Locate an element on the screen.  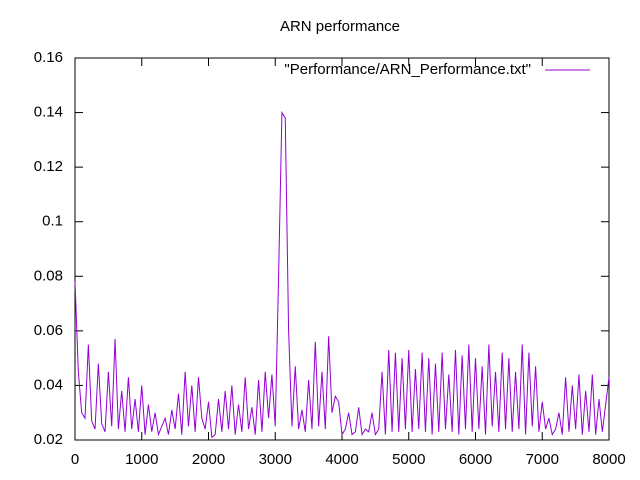
y-tick-label: 0.14 is located at coordinates (48, 112).